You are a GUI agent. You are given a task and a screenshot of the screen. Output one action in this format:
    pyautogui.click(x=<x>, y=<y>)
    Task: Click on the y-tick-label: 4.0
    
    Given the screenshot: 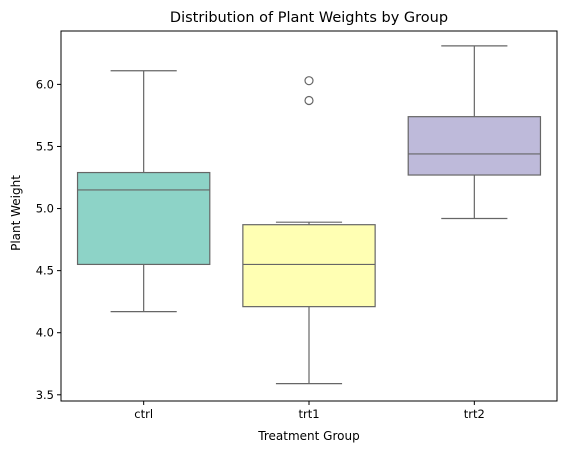 What is the action you would take?
    pyautogui.click(x=45, y=333)
    